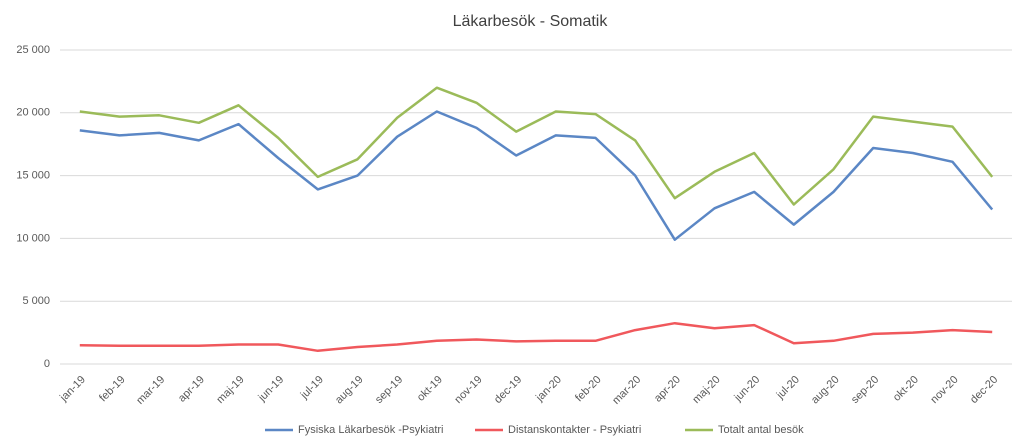  Describe the element at coordinates (371, 430) in the screenshot. I see `legend-label: Fysiska Läkarbesök -Psykiatri` at that location.